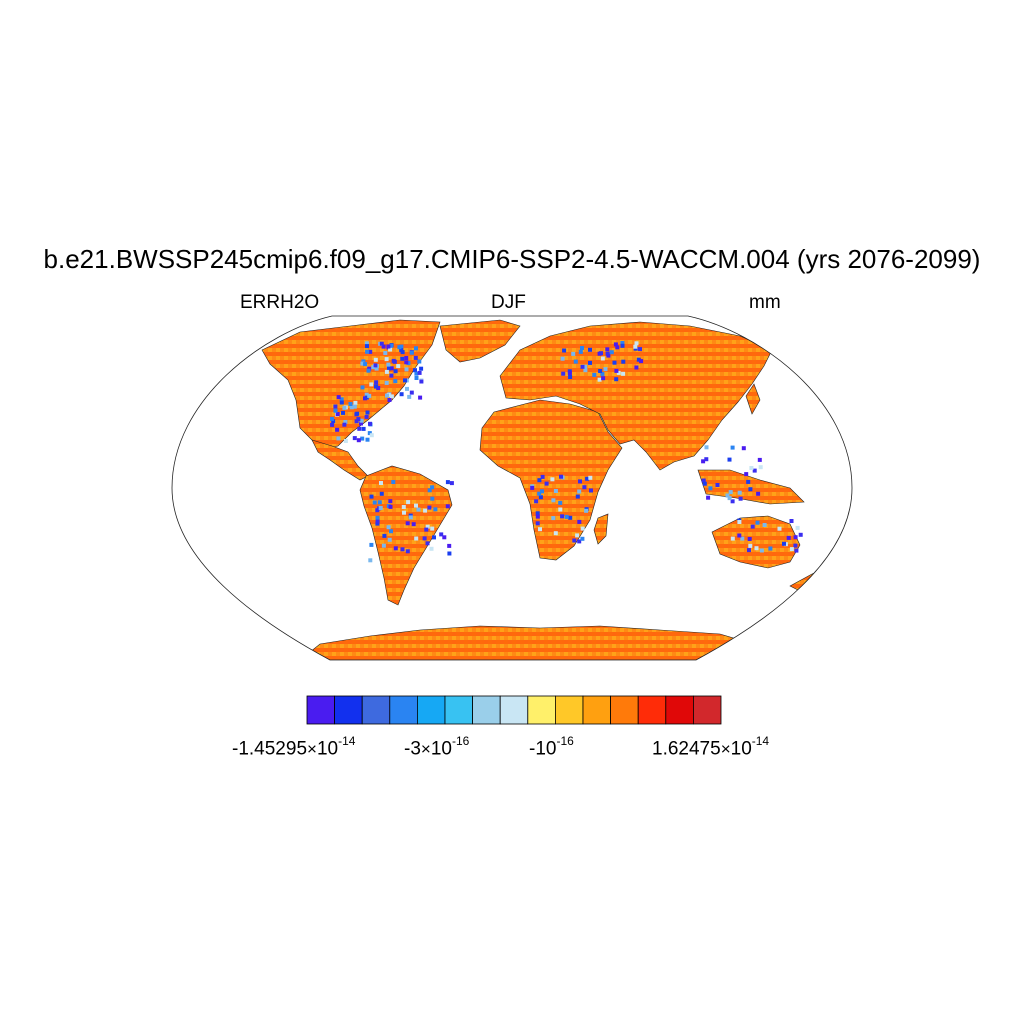 The image size is (1024, 1024). I want to click on north-america, so click(351, 385).